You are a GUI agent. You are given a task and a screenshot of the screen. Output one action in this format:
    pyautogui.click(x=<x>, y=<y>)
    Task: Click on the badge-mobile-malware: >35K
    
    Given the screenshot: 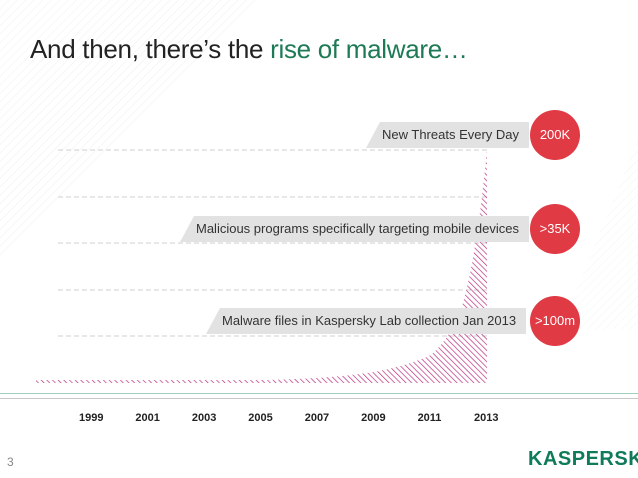 What is the action you would take?
    pyautogui.click(x=555, y=229)
    